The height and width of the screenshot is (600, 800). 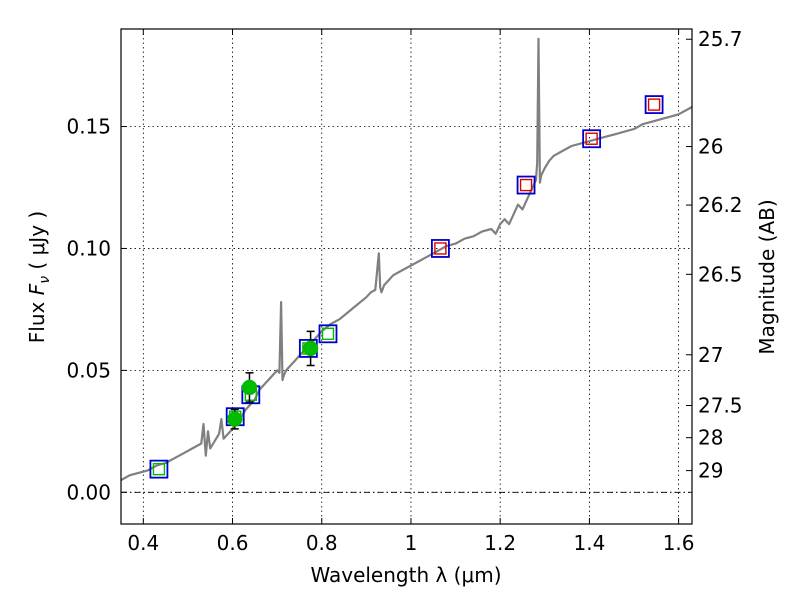 I want to click on x-tick-label: 1.2, so click(x=500, y=543).